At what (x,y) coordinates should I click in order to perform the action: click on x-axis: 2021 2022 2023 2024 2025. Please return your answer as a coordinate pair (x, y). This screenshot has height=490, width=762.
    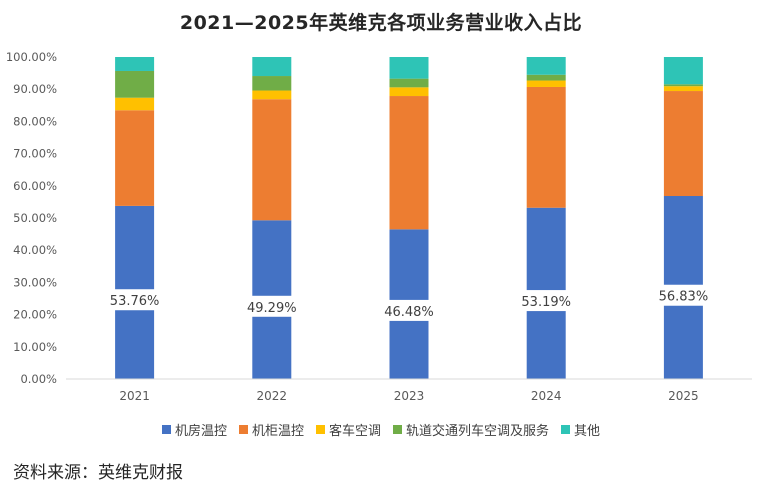
    Looking at the image, I should click on (409, 390).